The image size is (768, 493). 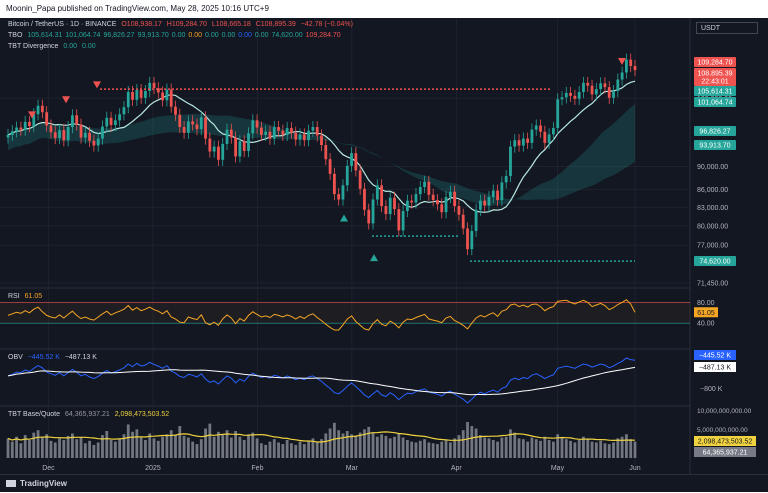 I want to click on rsi-line, so click(x=321, y=315).